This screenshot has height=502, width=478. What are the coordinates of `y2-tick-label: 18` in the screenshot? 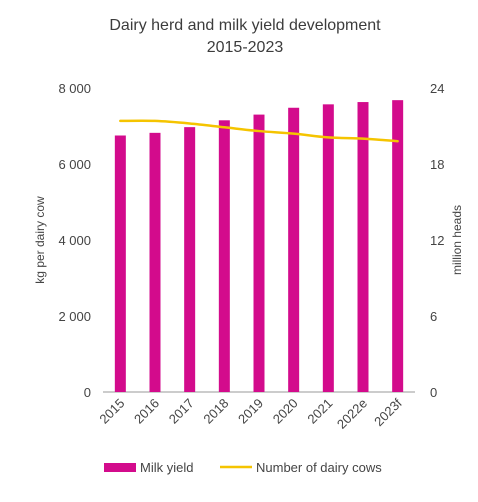 It's located at (437, 164).